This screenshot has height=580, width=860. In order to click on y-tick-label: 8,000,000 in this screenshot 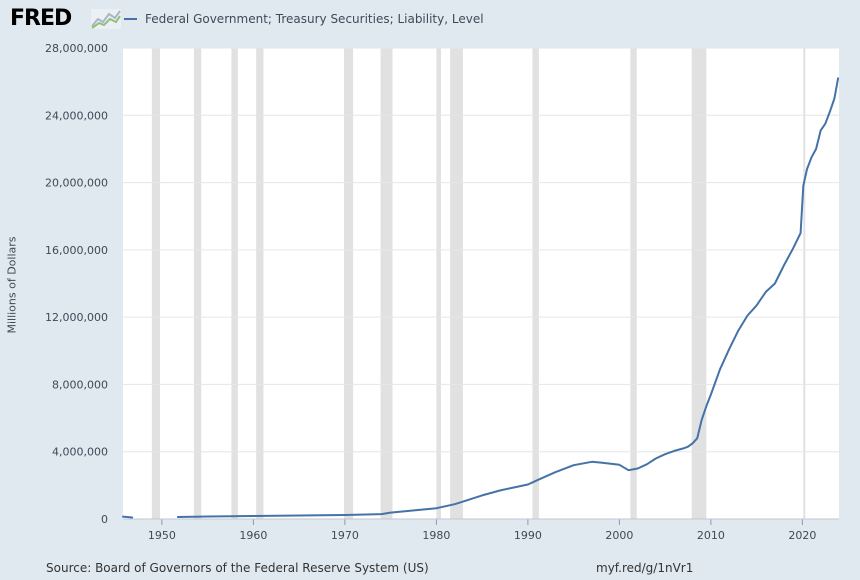, I will do `click(80, 384)`.